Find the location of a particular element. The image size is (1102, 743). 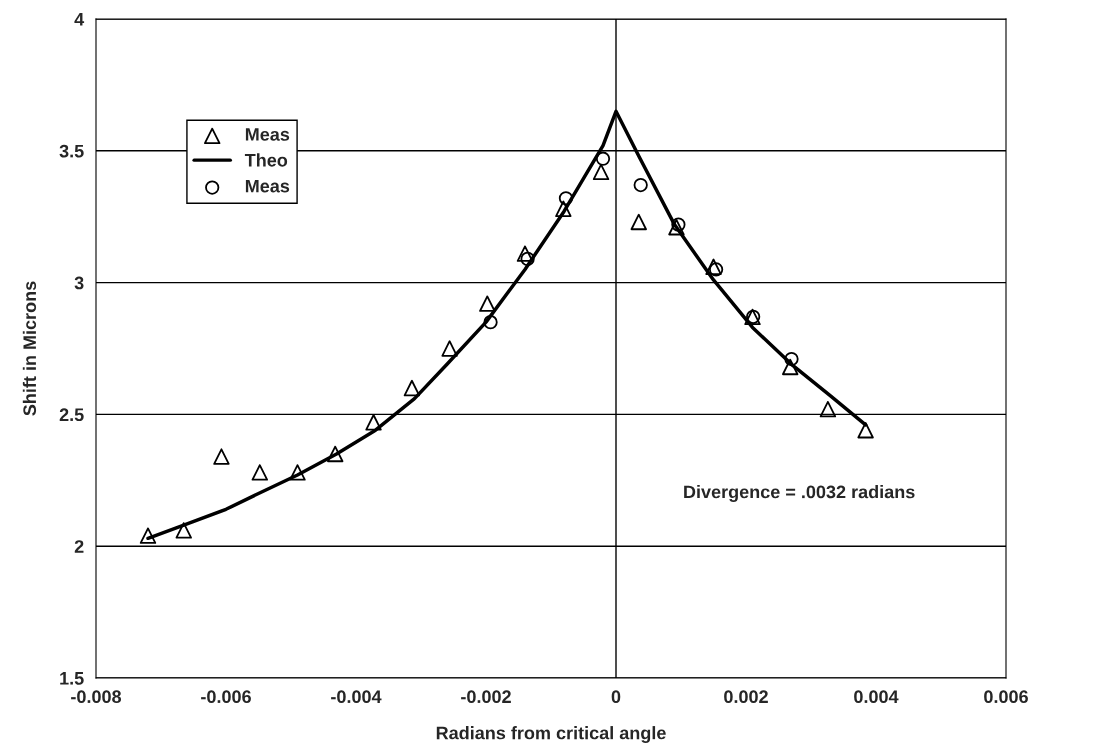

x-axis-title: Radians from critical angle is located at coordinates (551, 734).